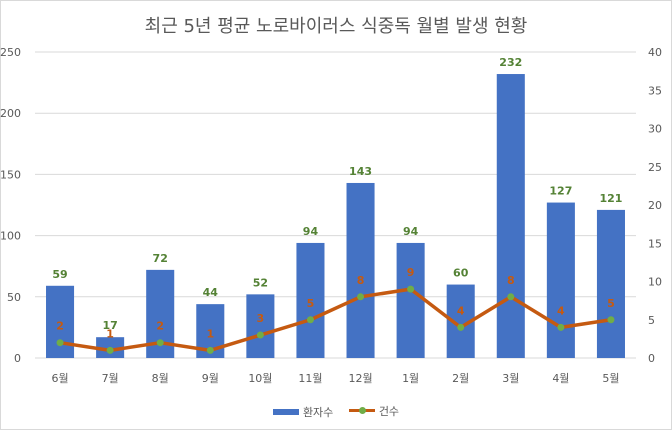 The width and height of the screenshot is (672, 430). I want to click on line-data-label: 9, so click(411, 272).